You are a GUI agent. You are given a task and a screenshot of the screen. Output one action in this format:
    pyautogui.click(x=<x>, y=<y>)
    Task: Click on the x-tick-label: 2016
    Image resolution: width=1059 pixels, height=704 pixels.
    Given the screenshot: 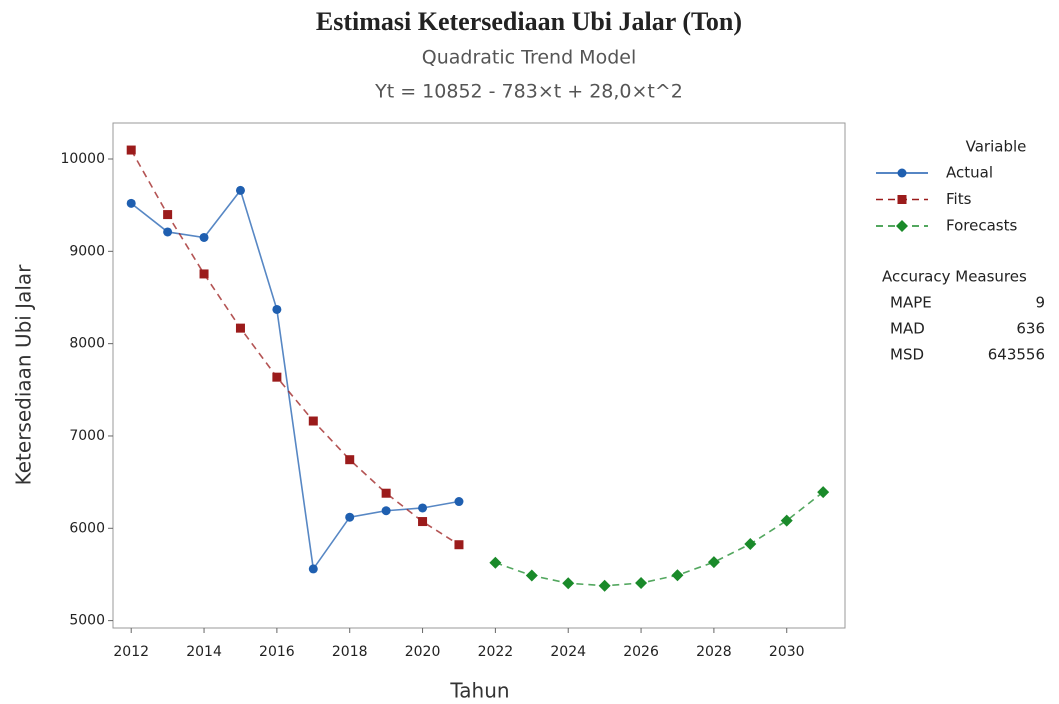 What is the action you would take?
    pyautogui.click(x=277, y=652)
    